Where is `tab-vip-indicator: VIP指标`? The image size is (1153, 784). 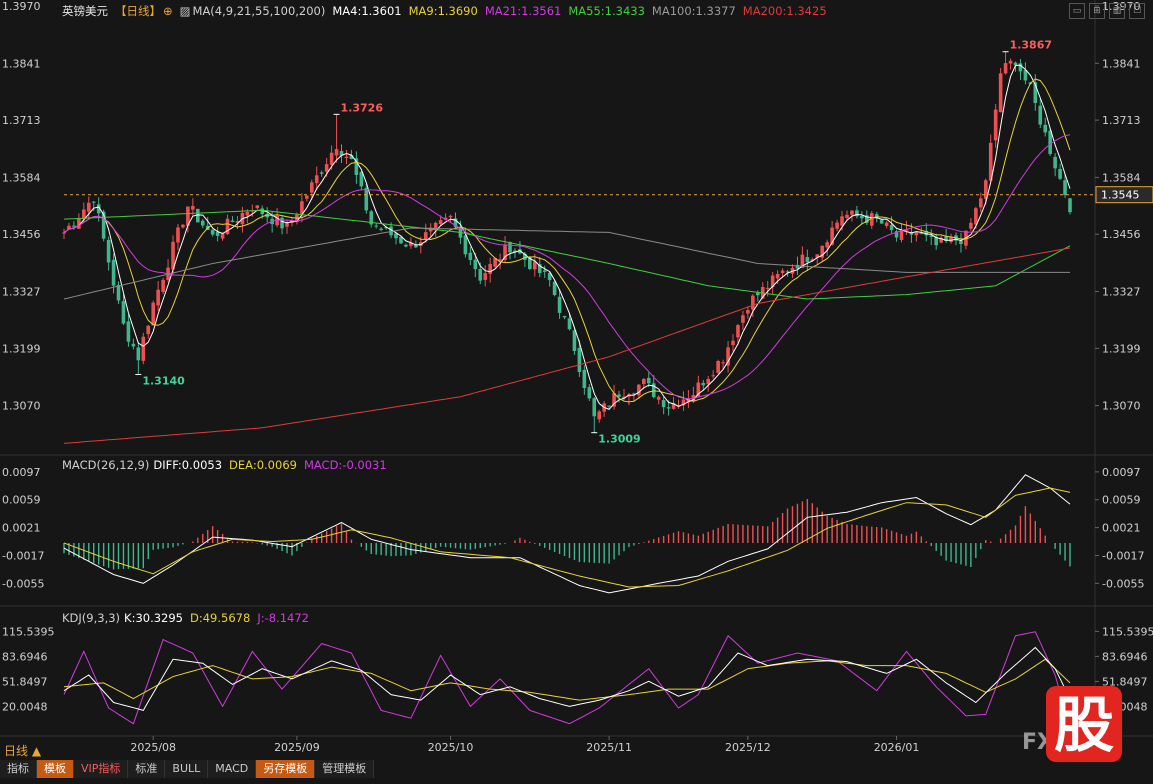
tab-vip-indicator: VIP指标 is located at coordinates (101, 769).